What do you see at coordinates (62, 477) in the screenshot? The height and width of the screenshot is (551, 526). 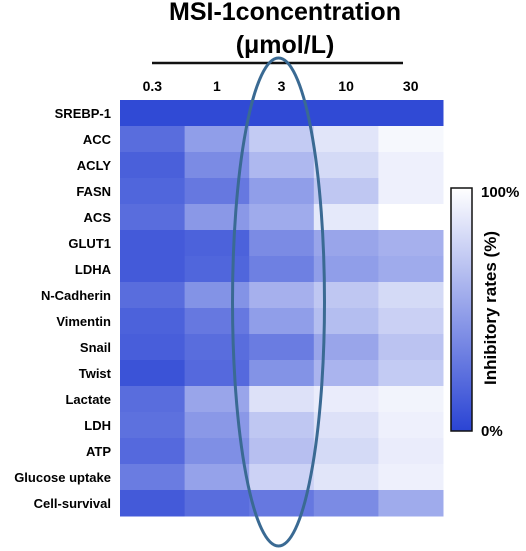 I see `row-label: Glucose uptake` at bounding box center [62, 477].